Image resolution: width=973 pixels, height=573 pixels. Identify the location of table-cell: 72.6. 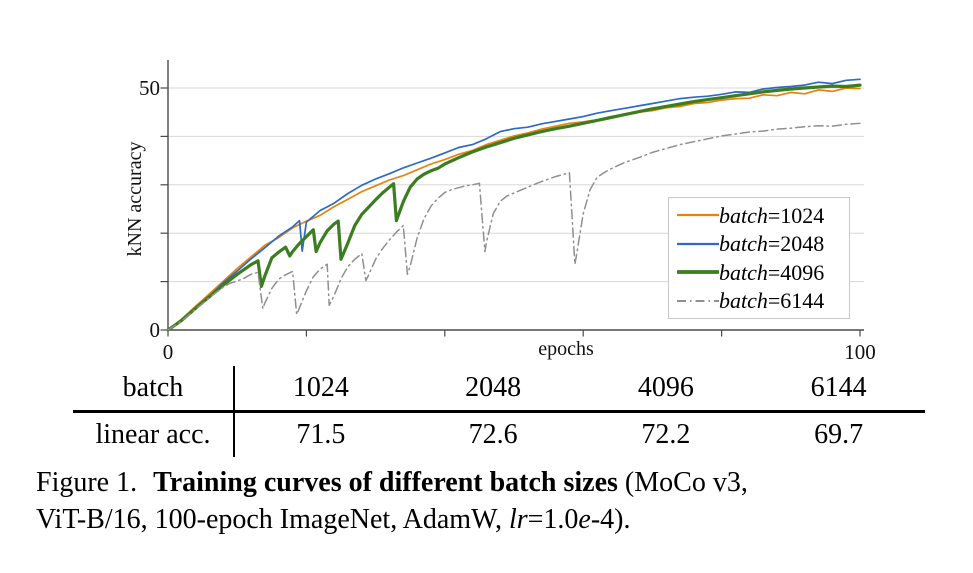
(493, 434).